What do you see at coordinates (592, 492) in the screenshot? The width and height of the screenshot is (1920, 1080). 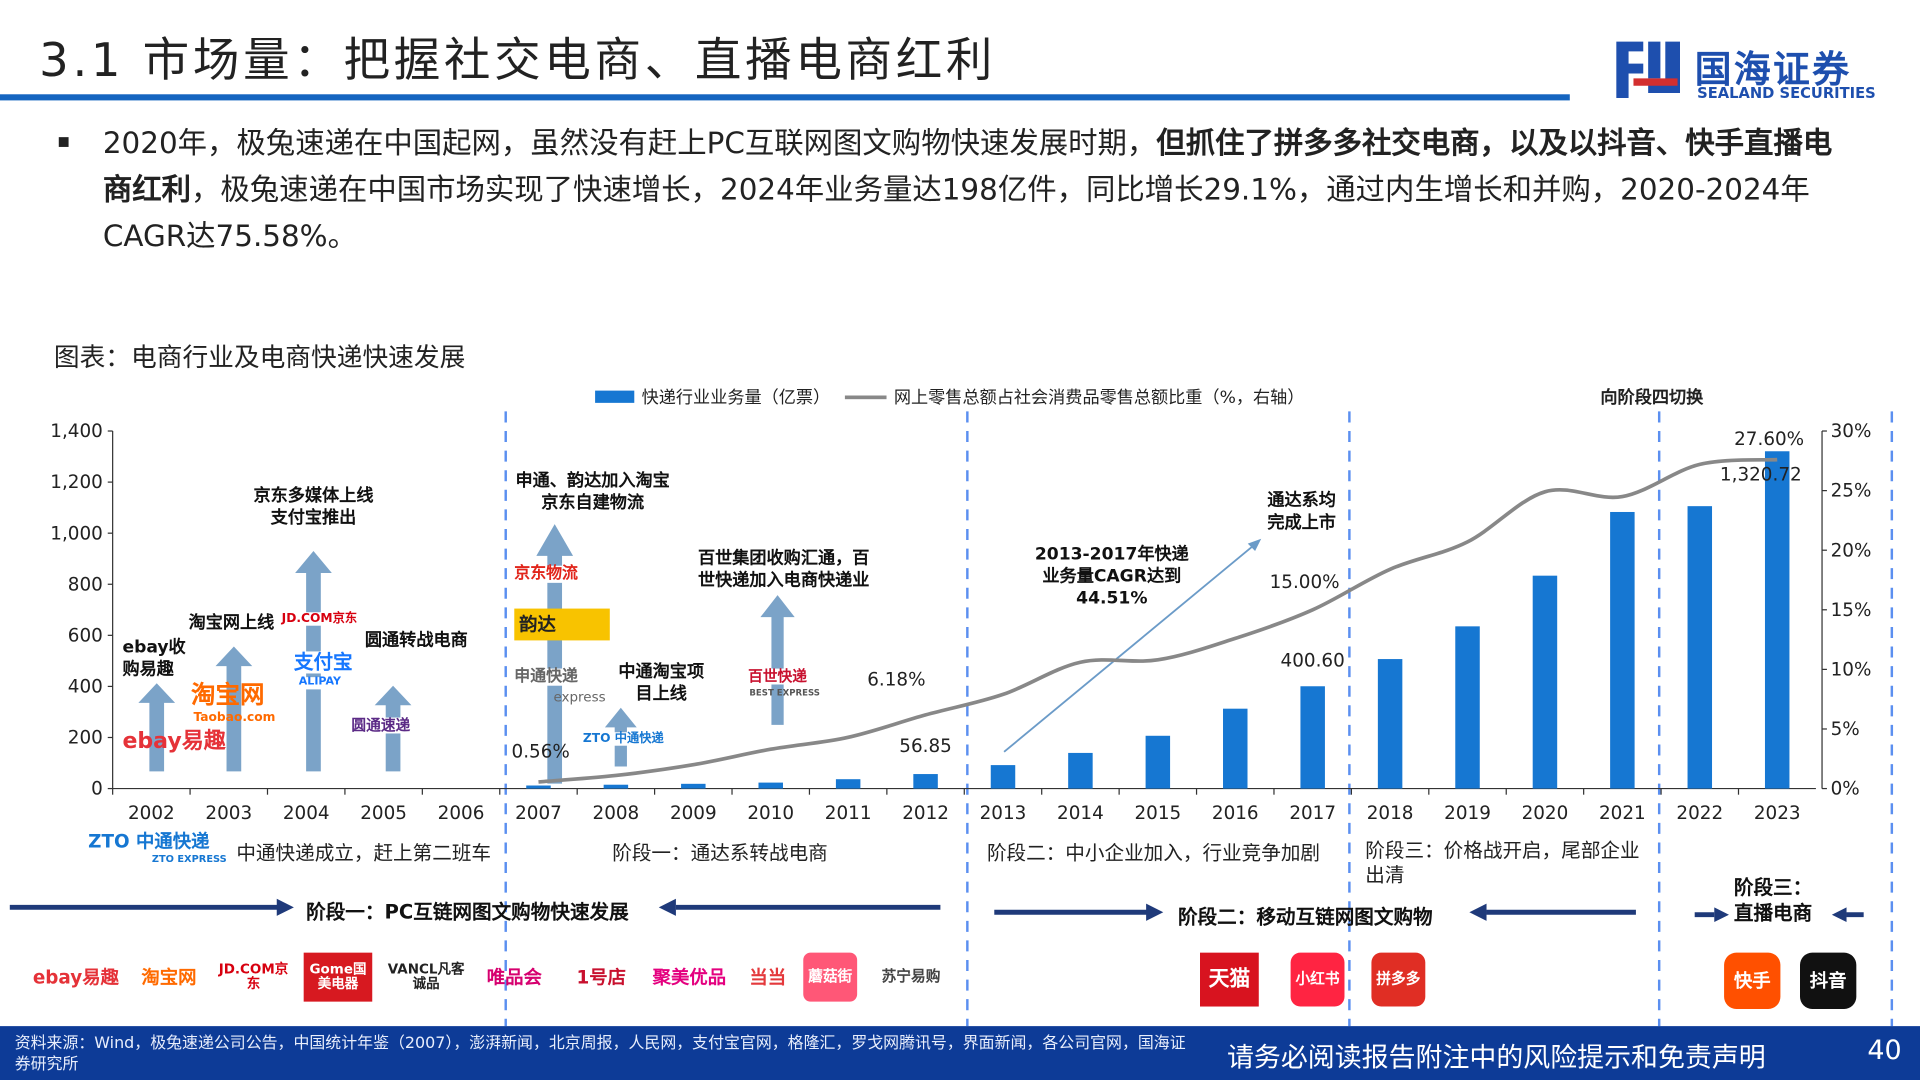 I see `annotation-sto-yunda: 申通、韵达加入淘宝 京东自建物流` at bounding box center [592, 492].